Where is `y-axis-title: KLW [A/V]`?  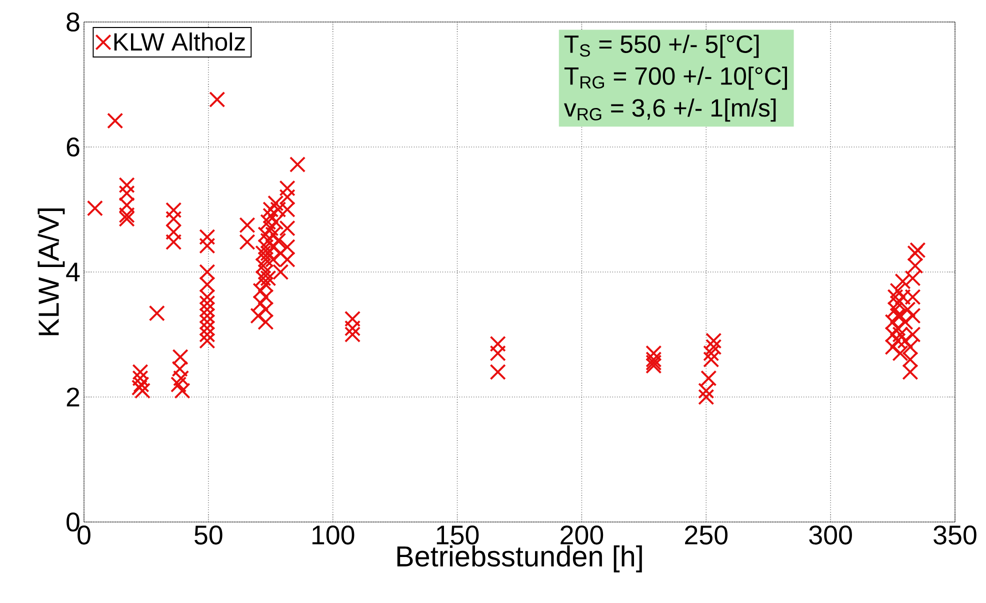 y-axis-title: KLW [A/V] is located at coordinates (51, 272).